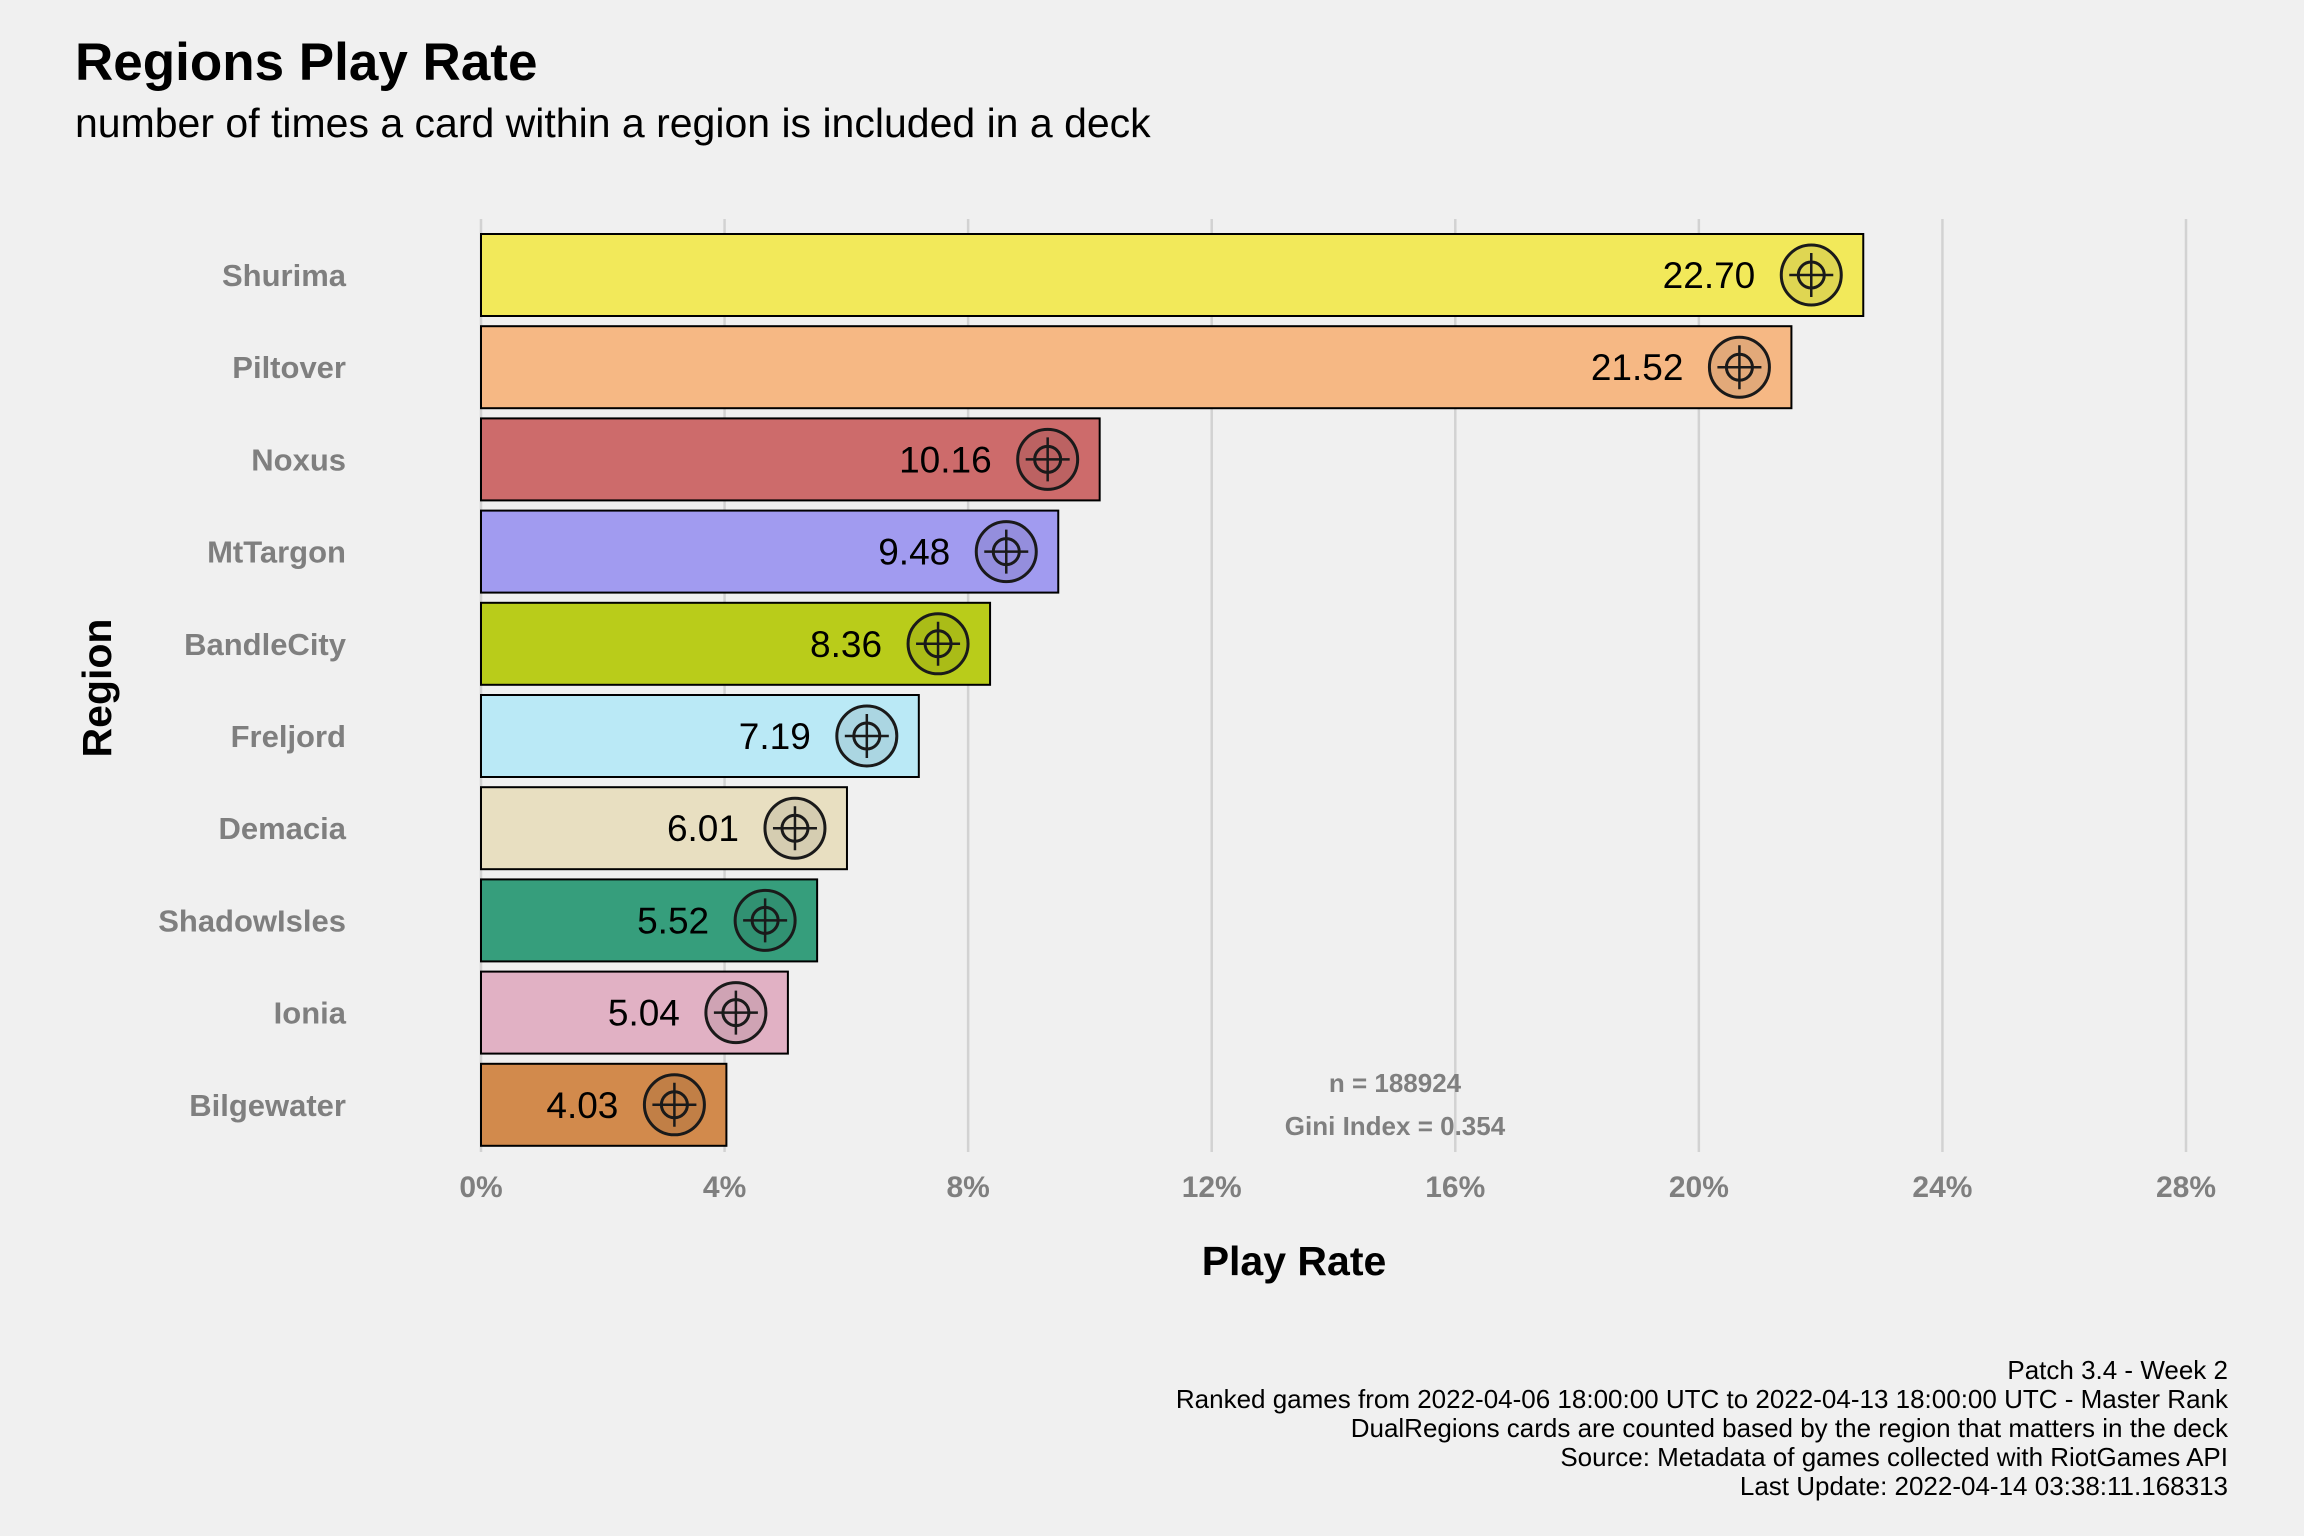 This screenshot has width=2304, height=1536. Describe the element at coordinates (795, 828) in the screenshot. I see `demacia-emblem-icon` at that location.